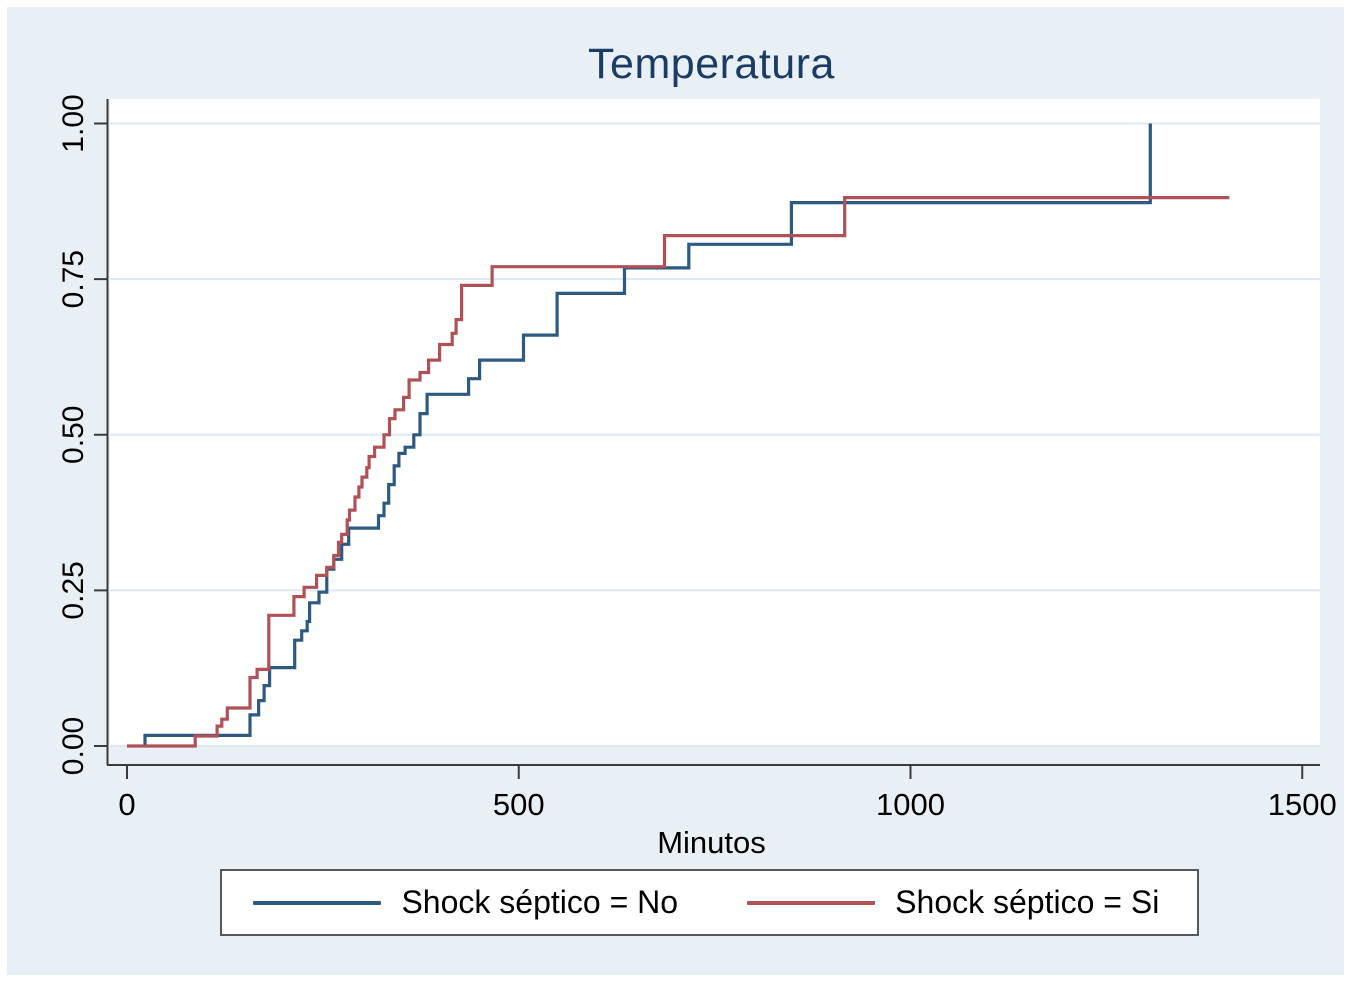  I want to click on legend-label-si: Shock séptico = Si, so click(1027, 902).